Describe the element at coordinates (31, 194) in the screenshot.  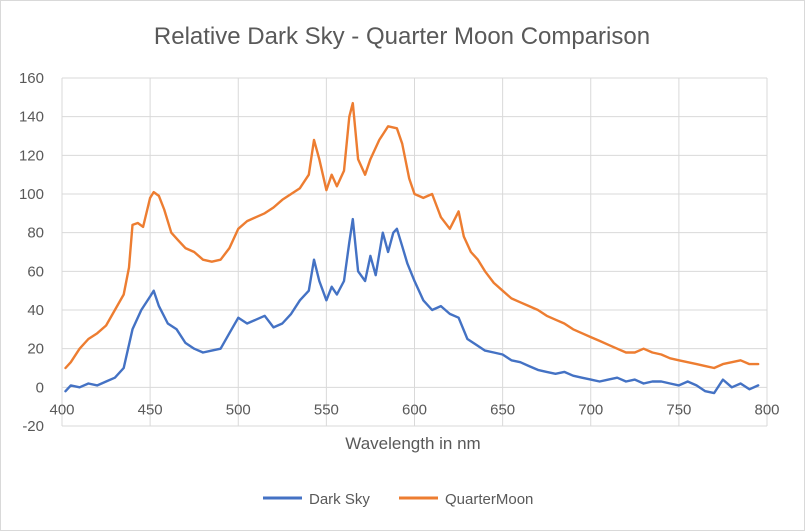
I see `y-tick-label: 100` at that location.